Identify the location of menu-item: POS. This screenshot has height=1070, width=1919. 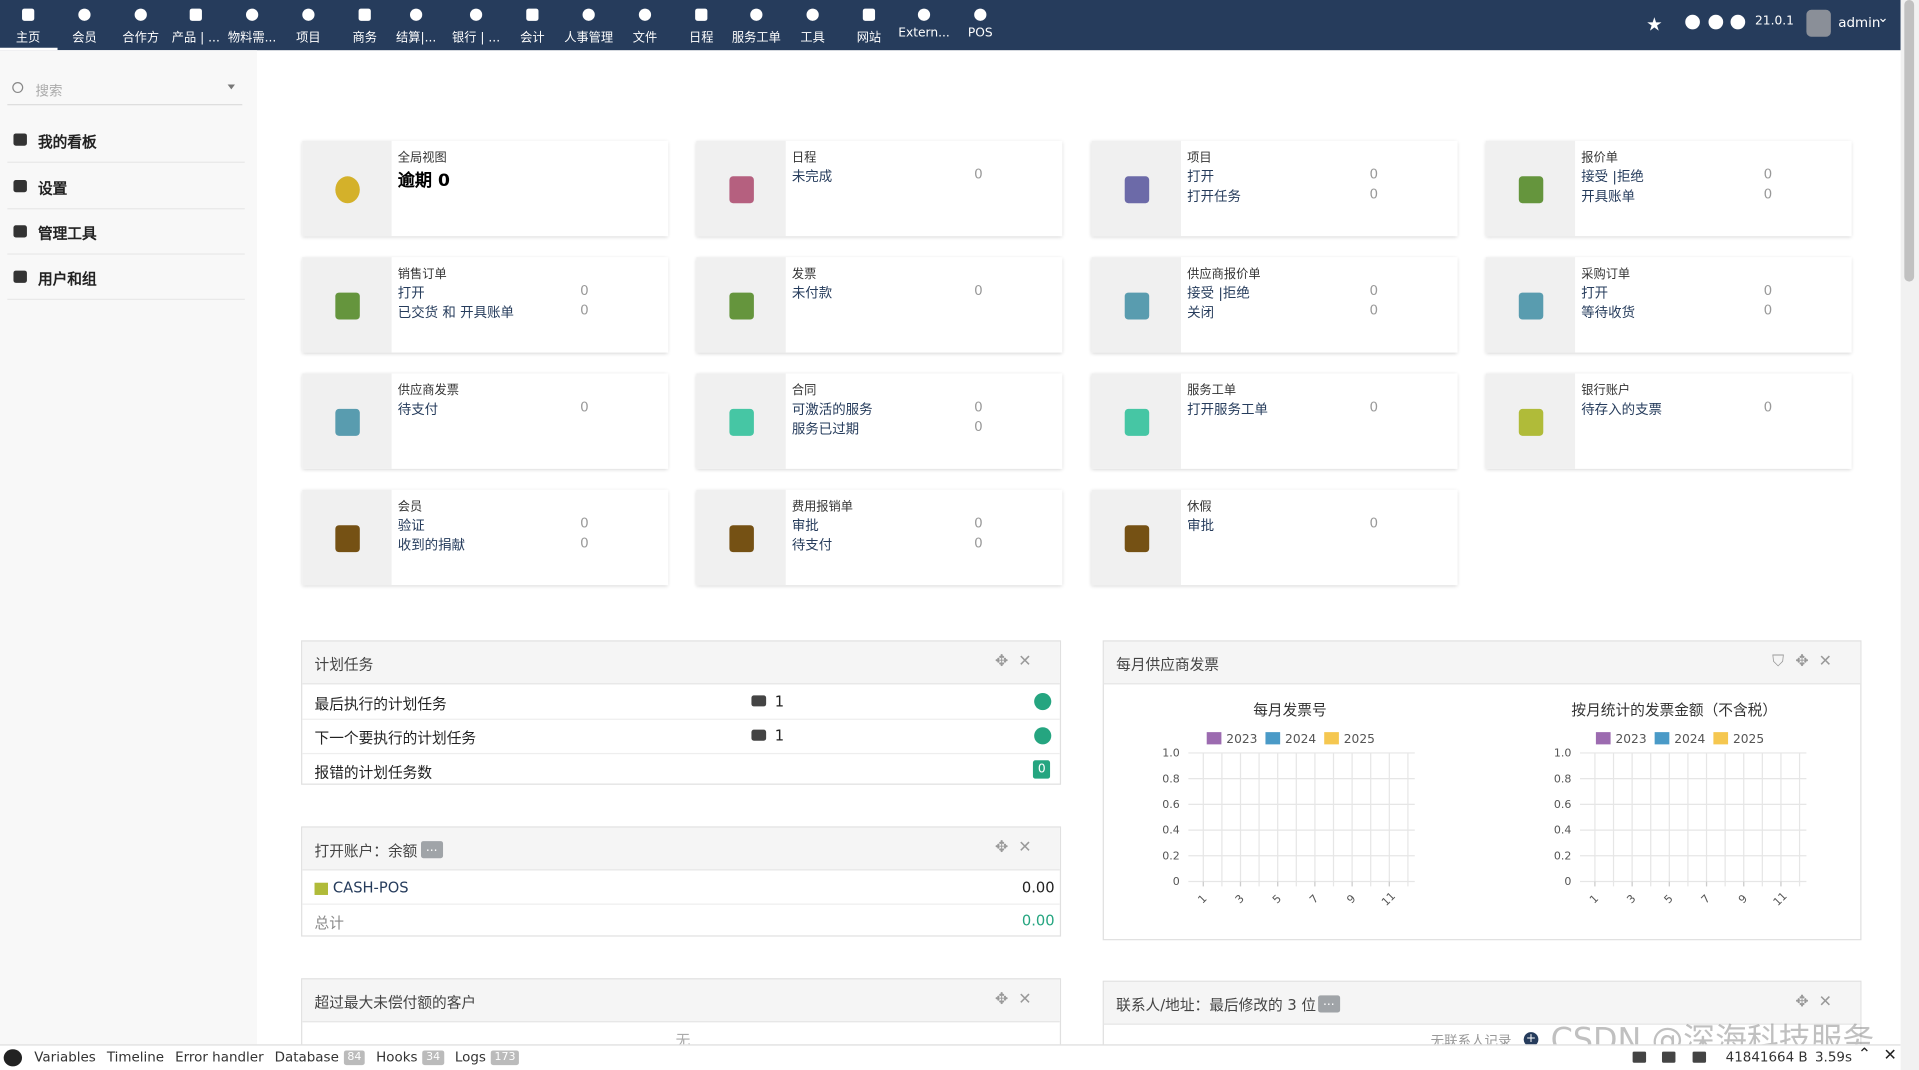
(980, 25).